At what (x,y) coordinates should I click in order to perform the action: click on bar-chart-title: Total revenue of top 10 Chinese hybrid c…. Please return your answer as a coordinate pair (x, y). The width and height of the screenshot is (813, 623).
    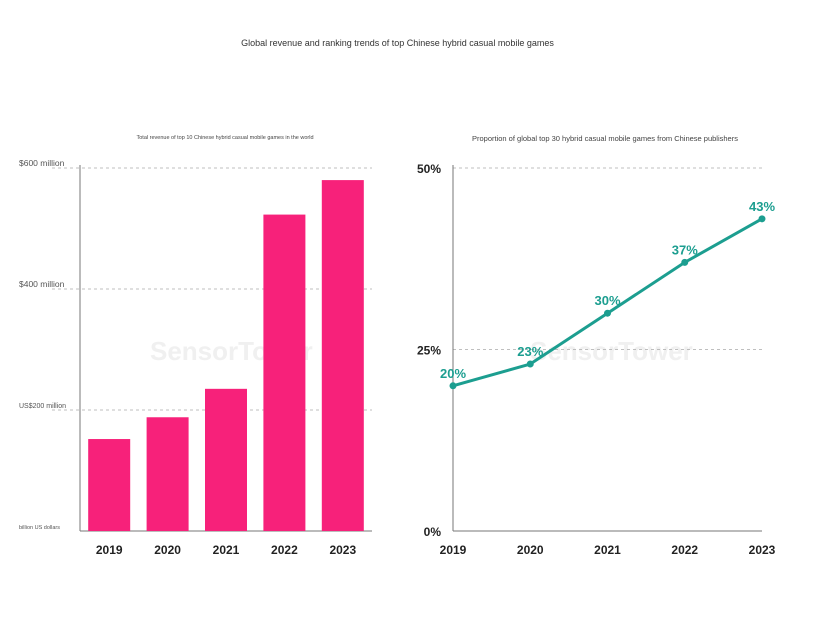
    Looking at the image, I should click on (225, 138).